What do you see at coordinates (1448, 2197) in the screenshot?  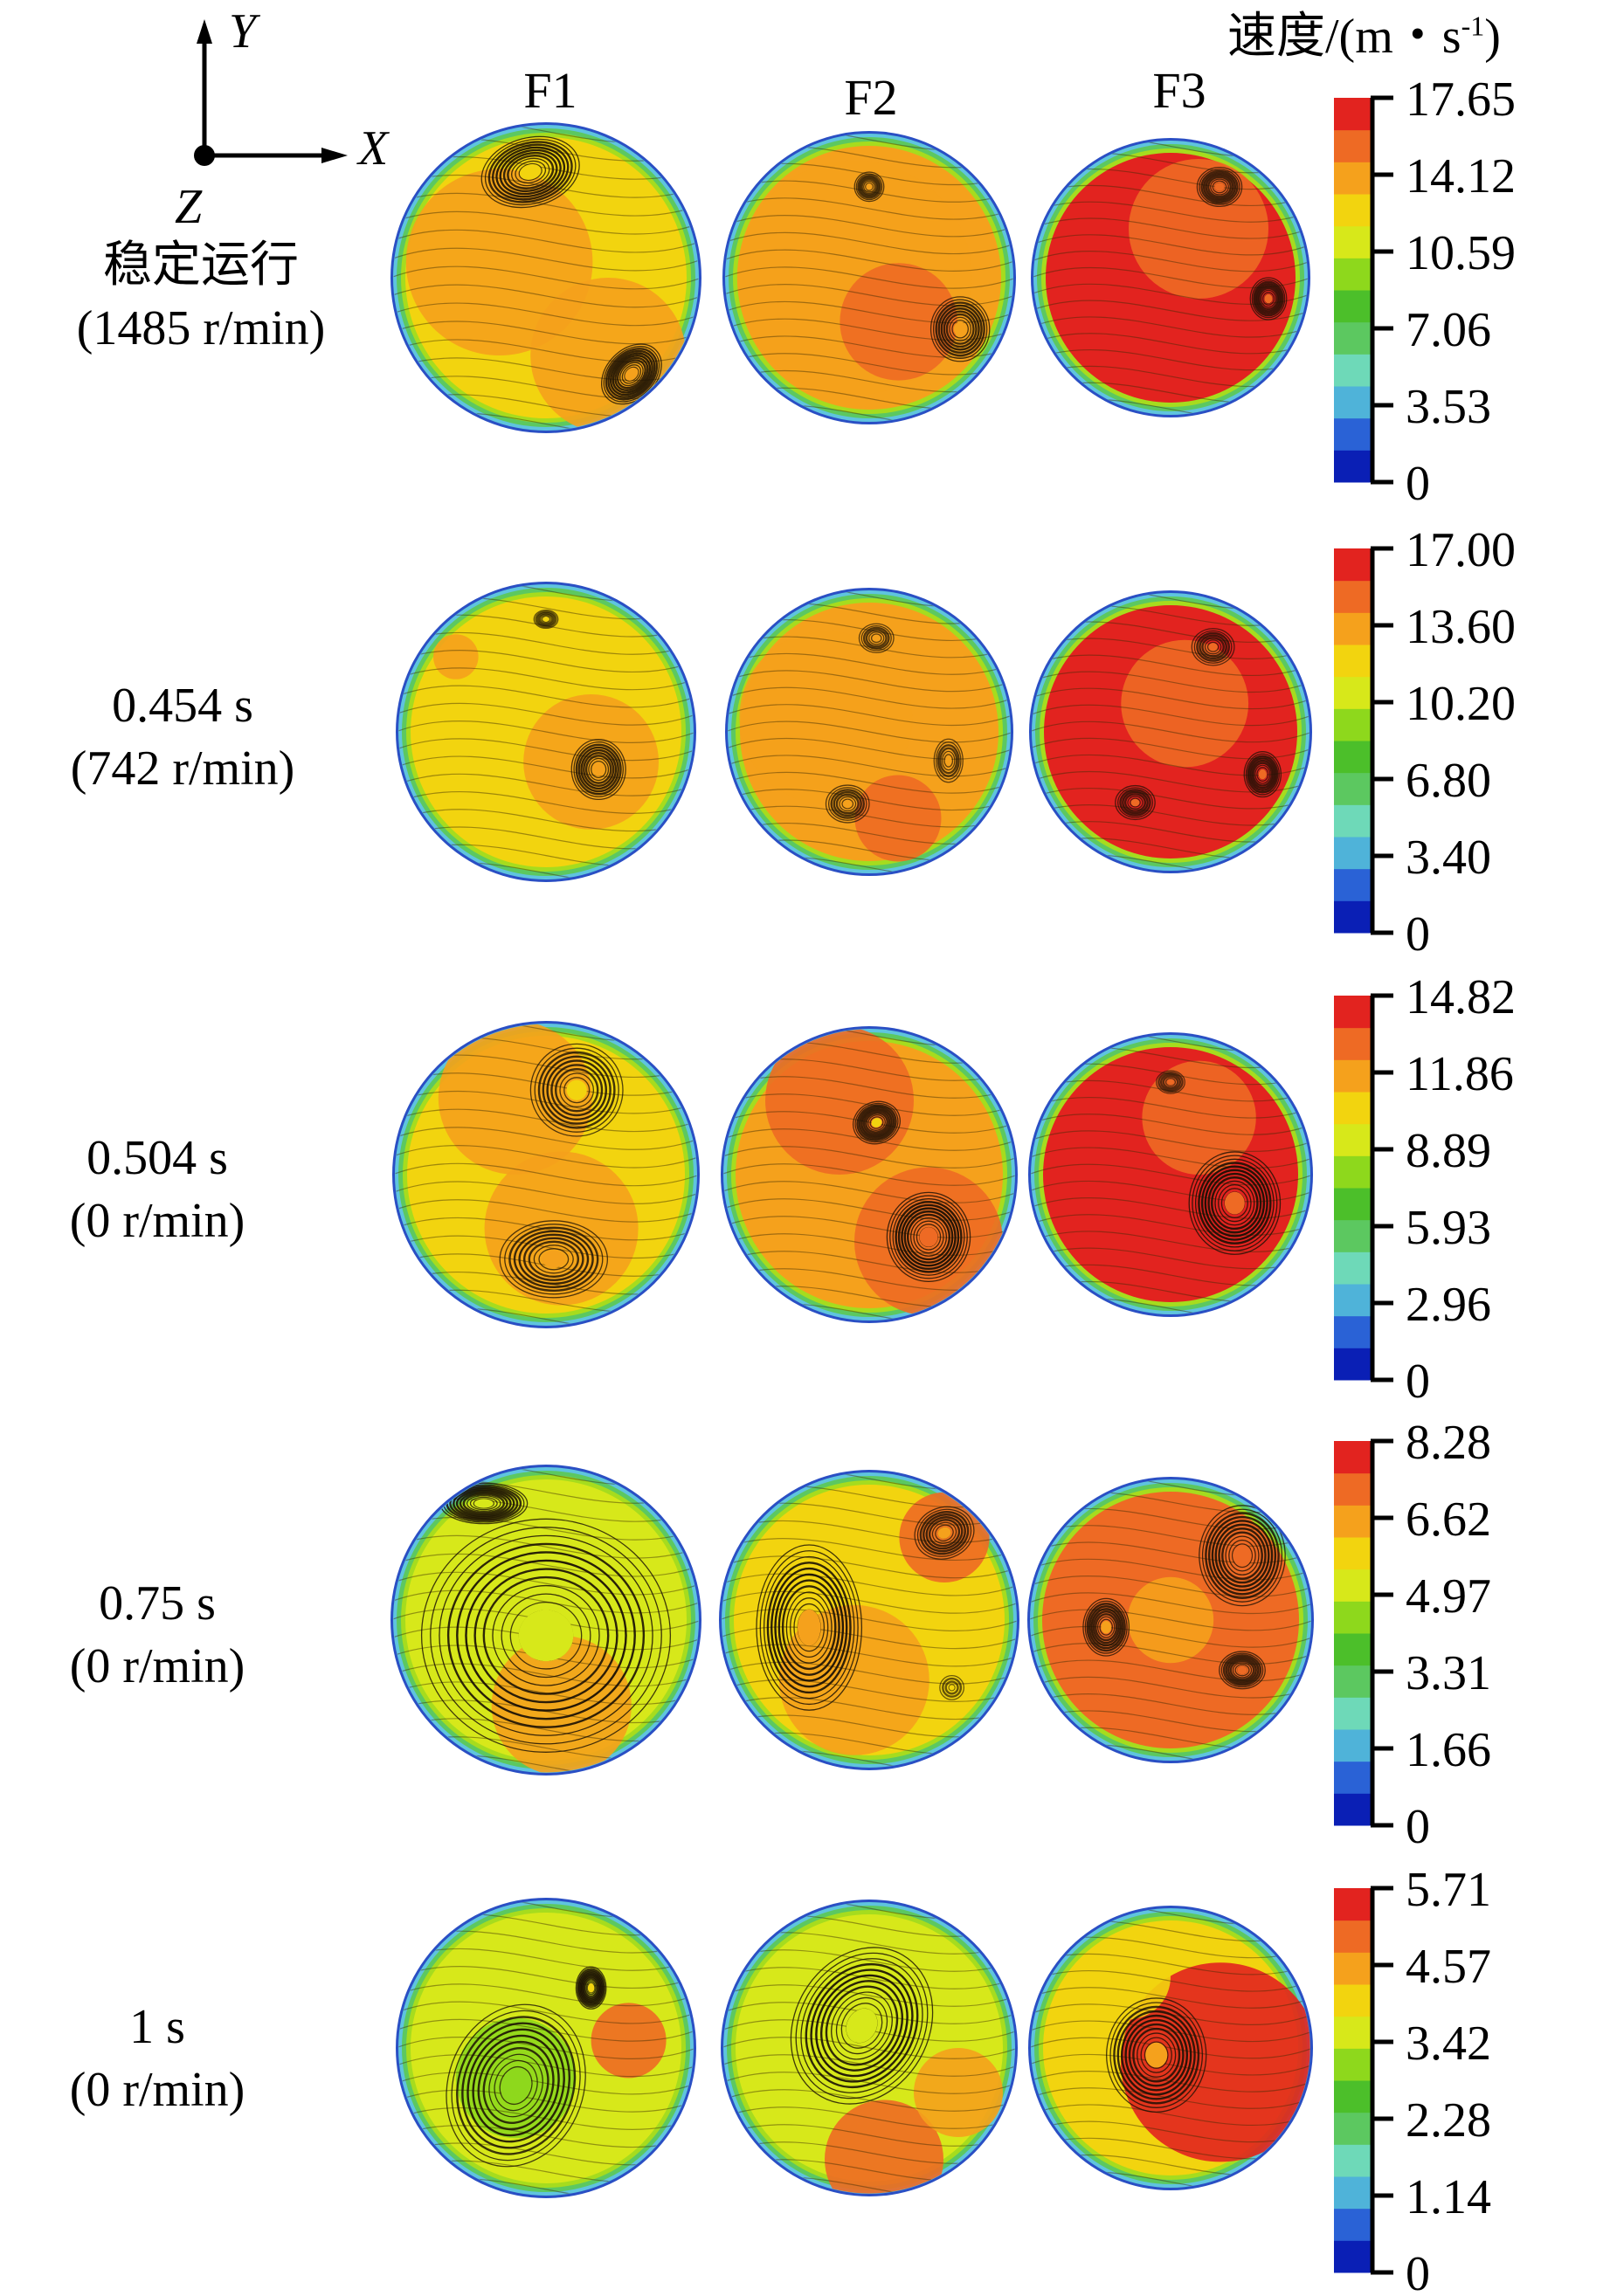 I see `colorbar-tick-label: 1.14` at bounding box center [1448, 2197].